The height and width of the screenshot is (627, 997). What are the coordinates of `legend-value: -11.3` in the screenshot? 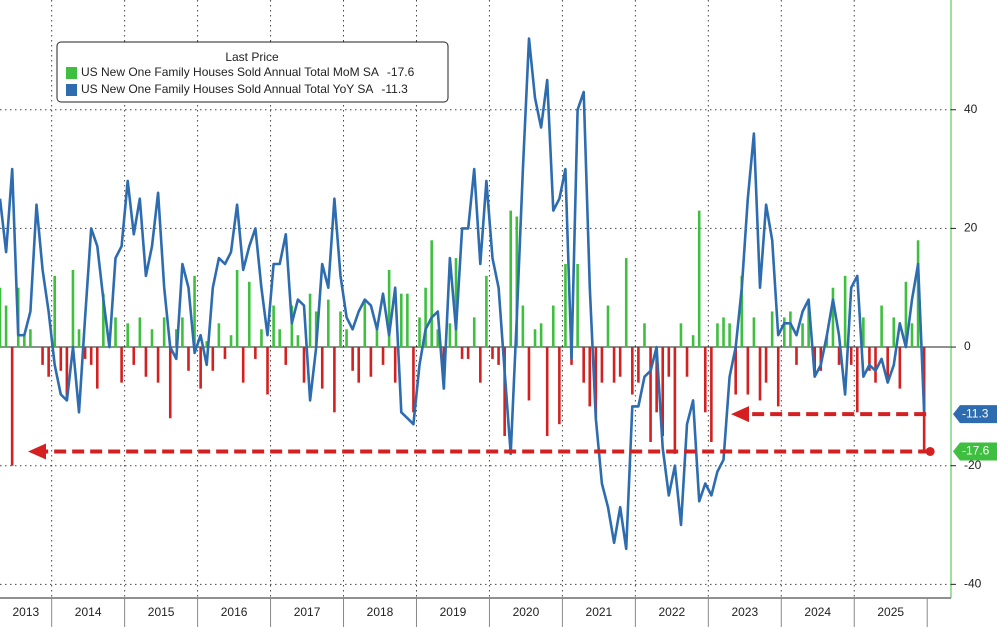 It's located at (394, 89).